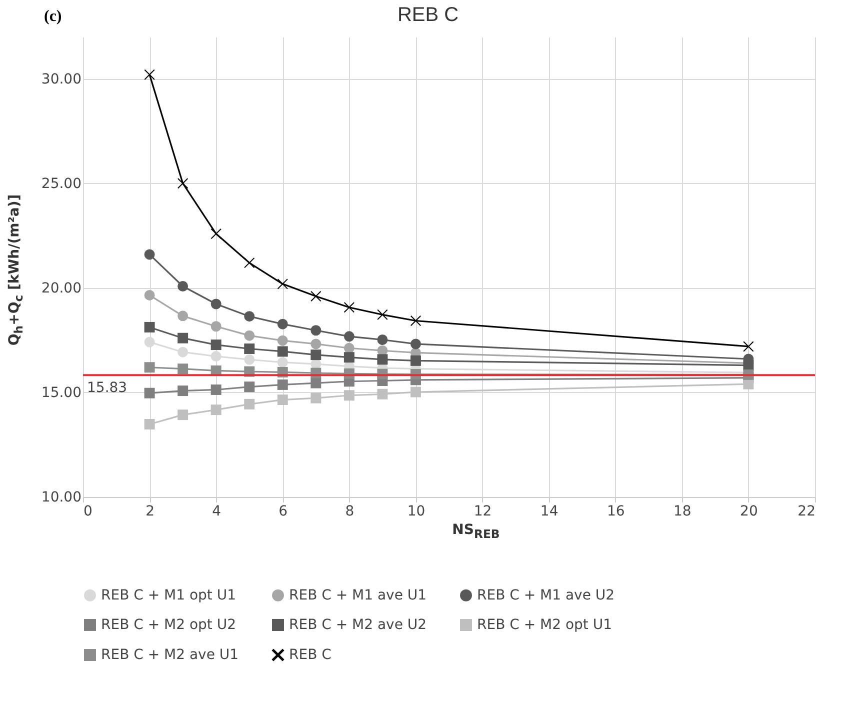 The height and width of the screenshot is (710, 856). I want to click on x-tick-label: 20, so click(749, 512).